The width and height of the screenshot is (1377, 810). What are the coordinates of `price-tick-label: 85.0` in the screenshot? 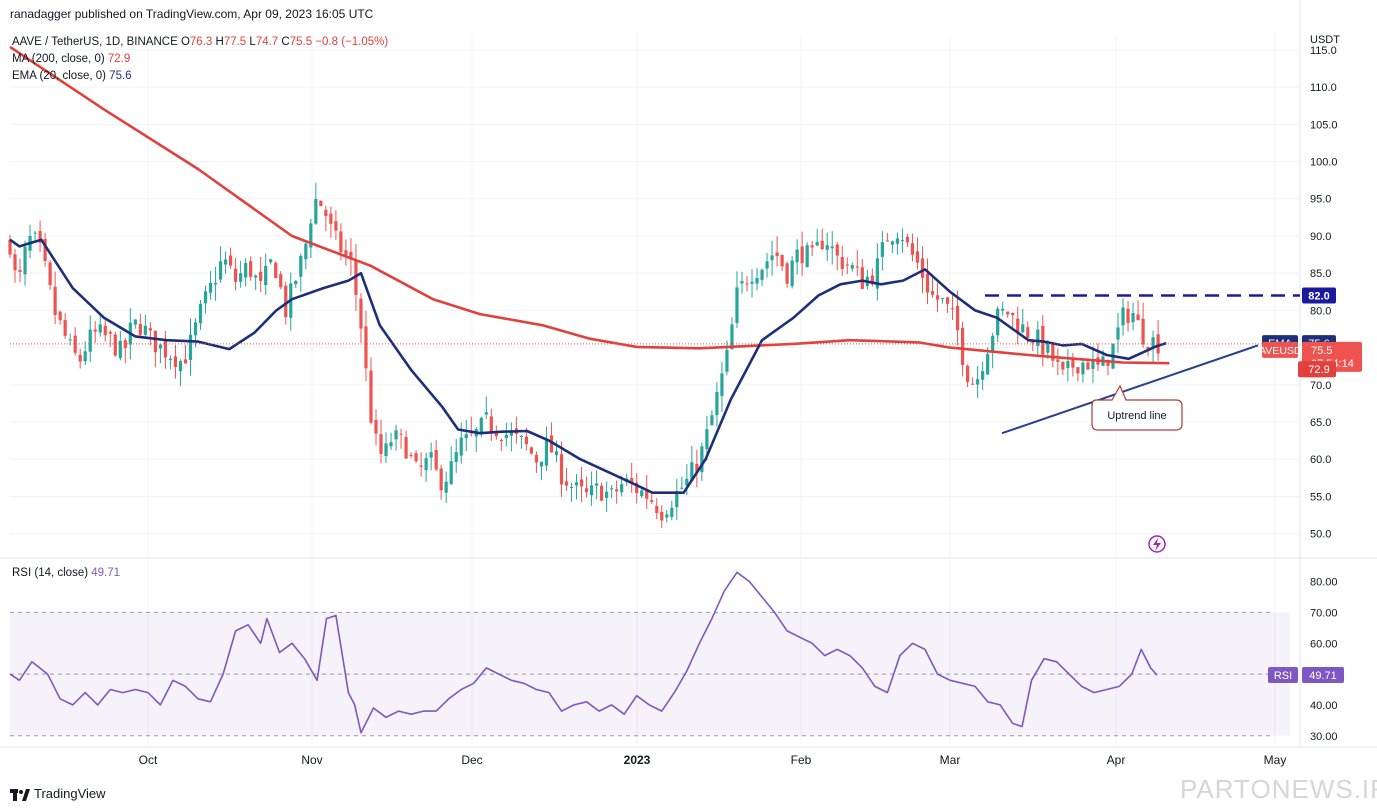 It's located at (1320, 274).